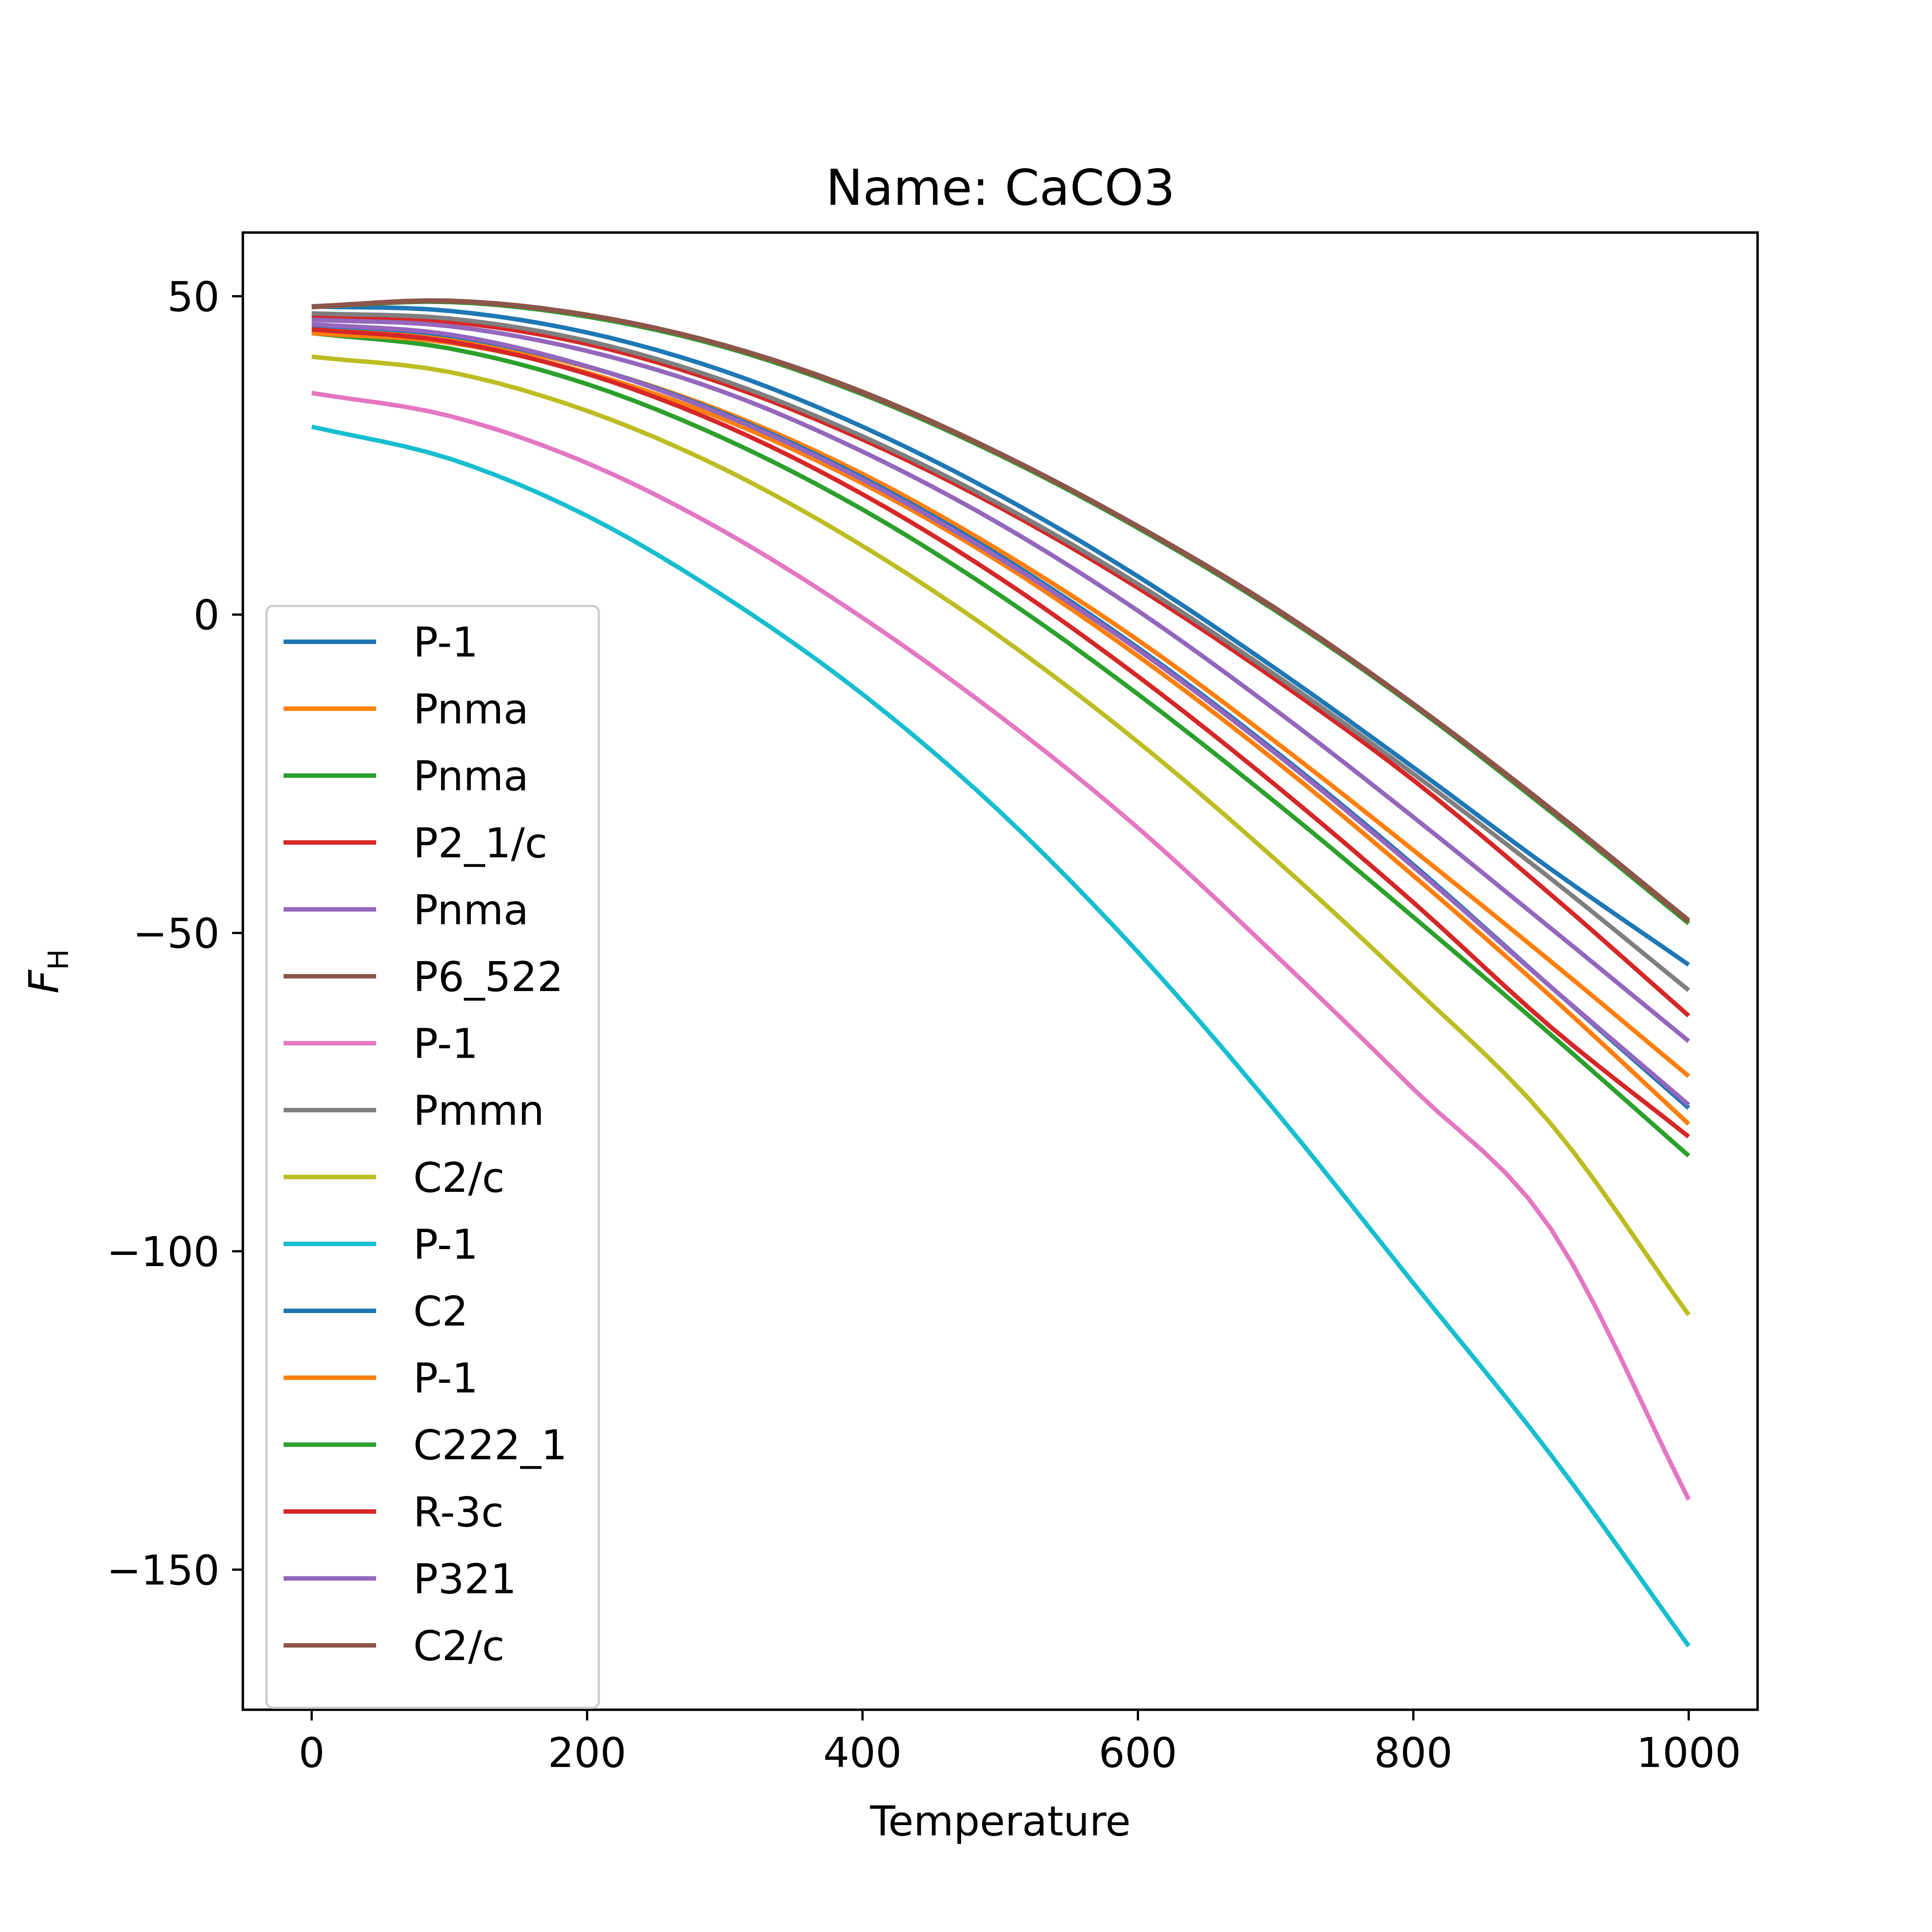 This screenshot has width=1932, height=1932. What do you see at coordinates (490, 1445) in the screenshot?
I see `legend-label: C222_1` at bounding box center [490, 1445].